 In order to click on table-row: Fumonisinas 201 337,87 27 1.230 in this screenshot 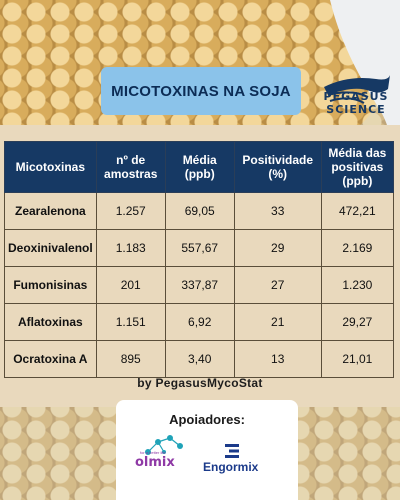, I will do `click(199, 285)`.